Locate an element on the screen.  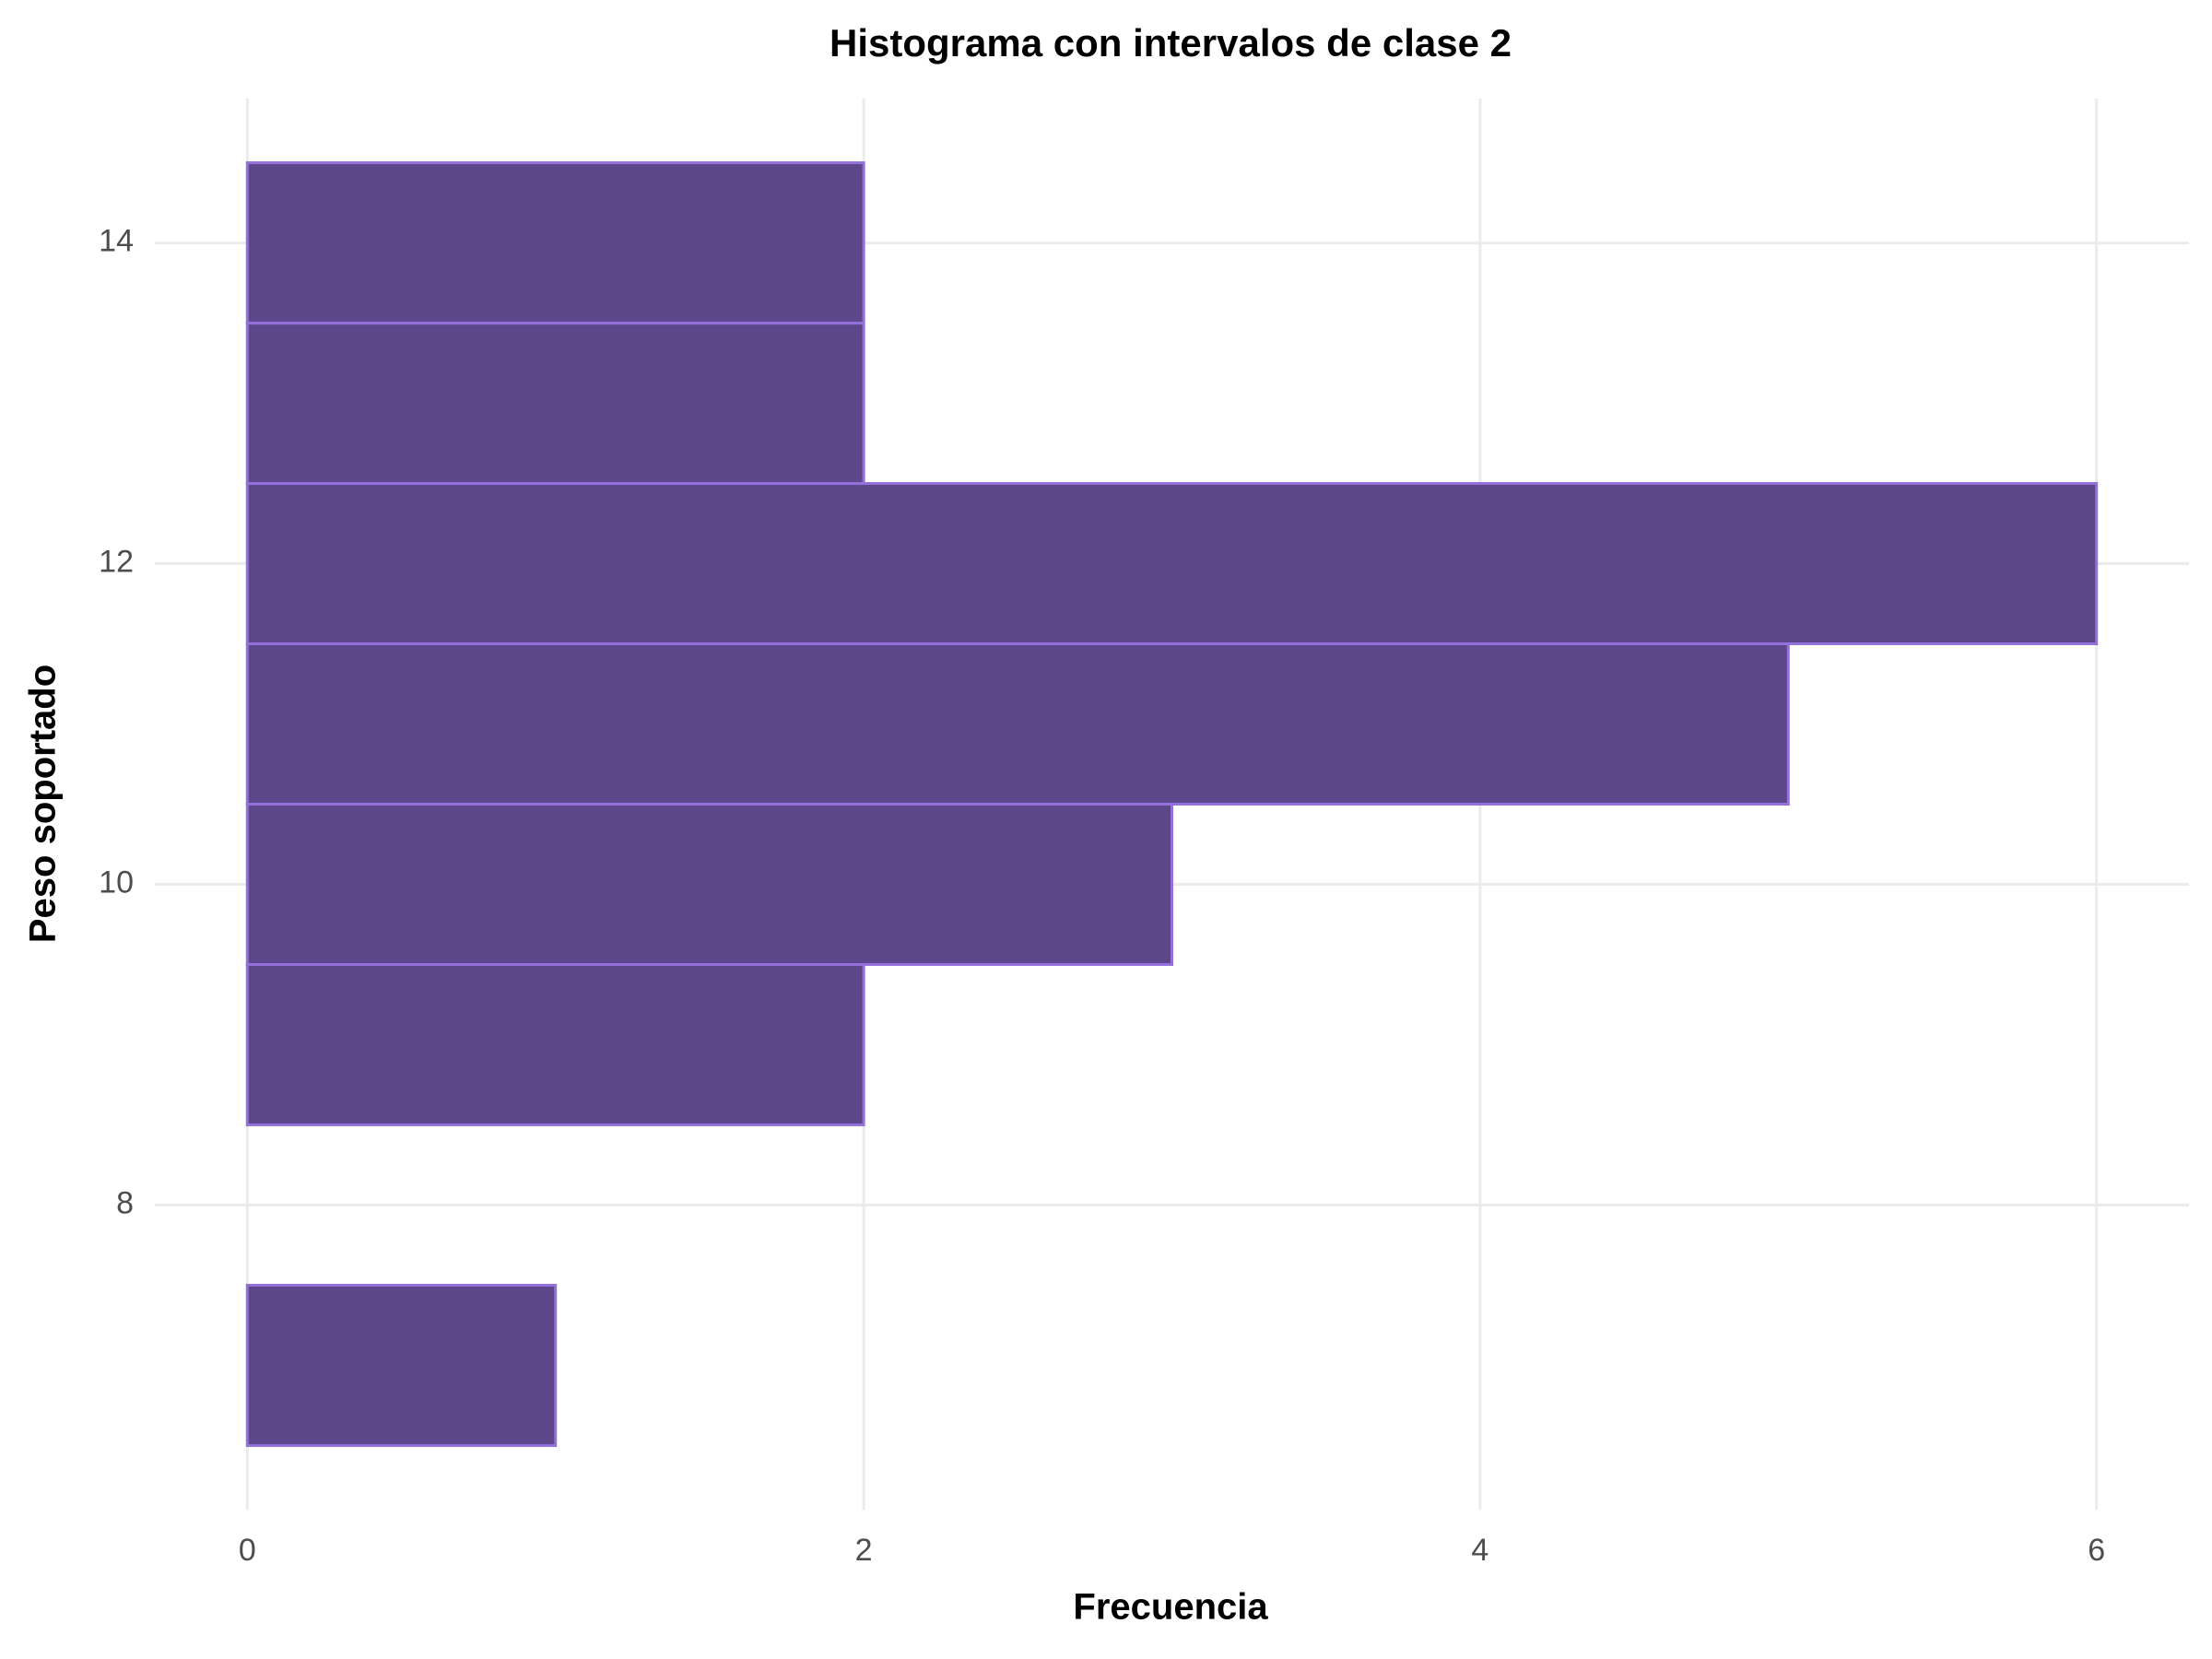
x-axis-title: Frecuencia is located at coordinates (1170, 1607).